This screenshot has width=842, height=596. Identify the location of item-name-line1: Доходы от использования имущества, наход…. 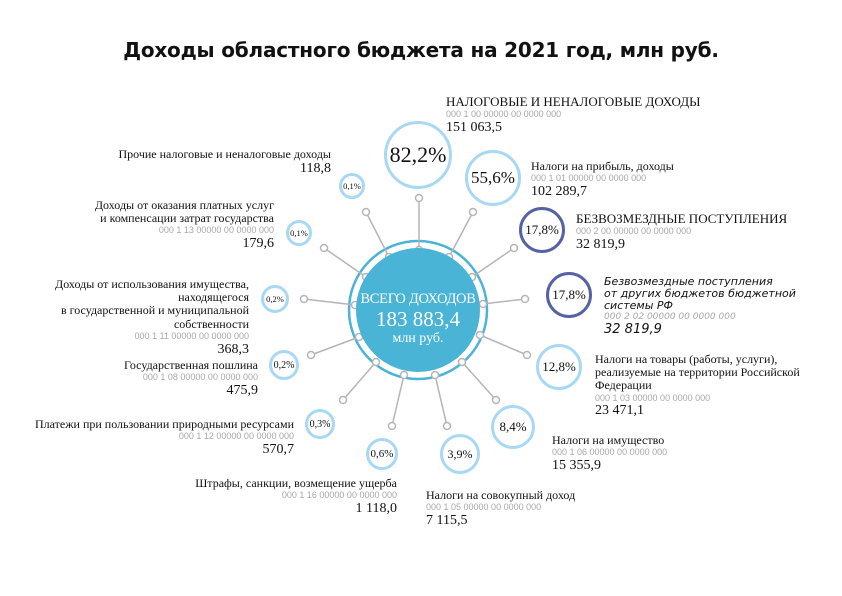
(152, 291).